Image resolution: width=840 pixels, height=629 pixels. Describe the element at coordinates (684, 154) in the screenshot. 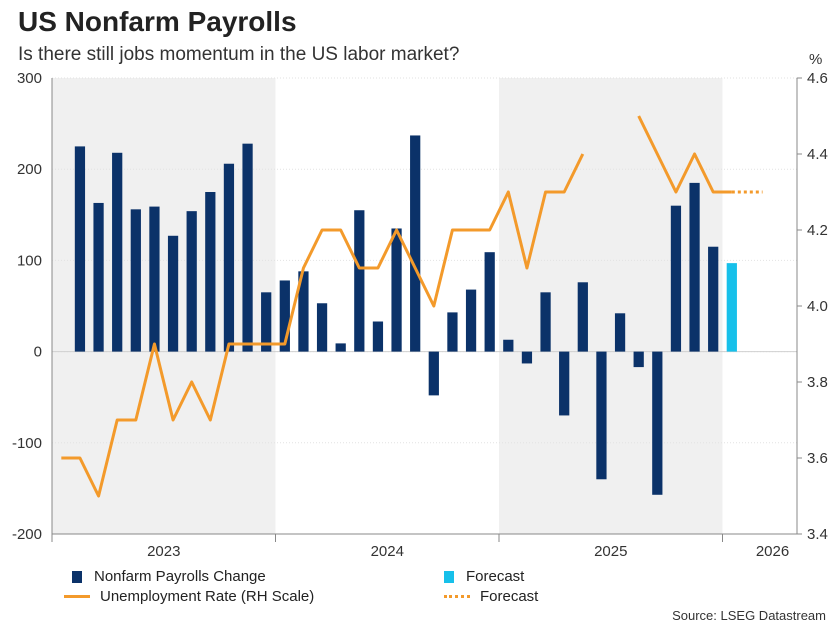

I see `unemployment-line-segment` at that location.